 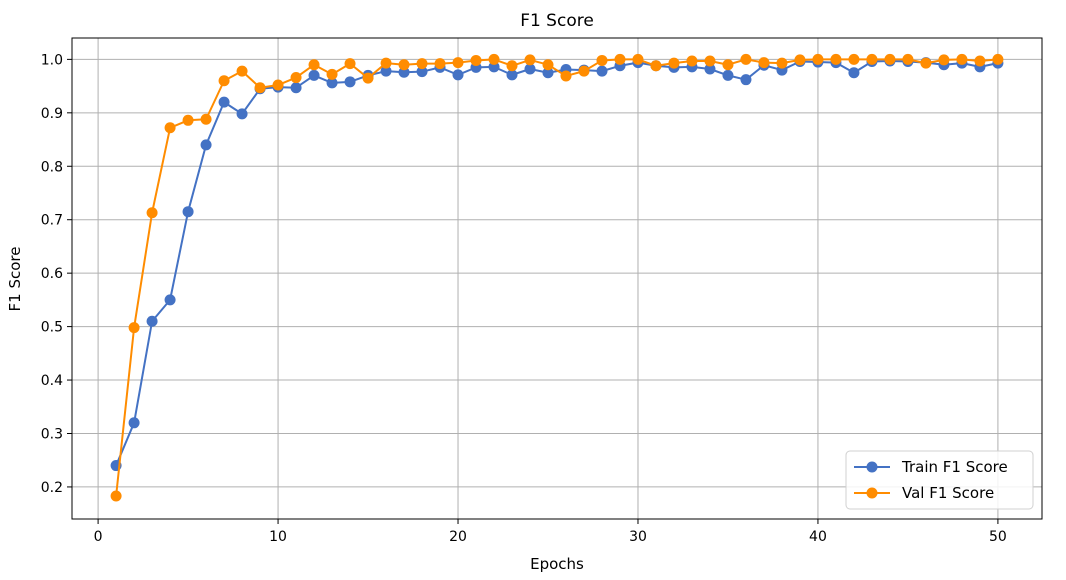 I want to click on y-tick-label: 0.7, so click(x=52, y=221).